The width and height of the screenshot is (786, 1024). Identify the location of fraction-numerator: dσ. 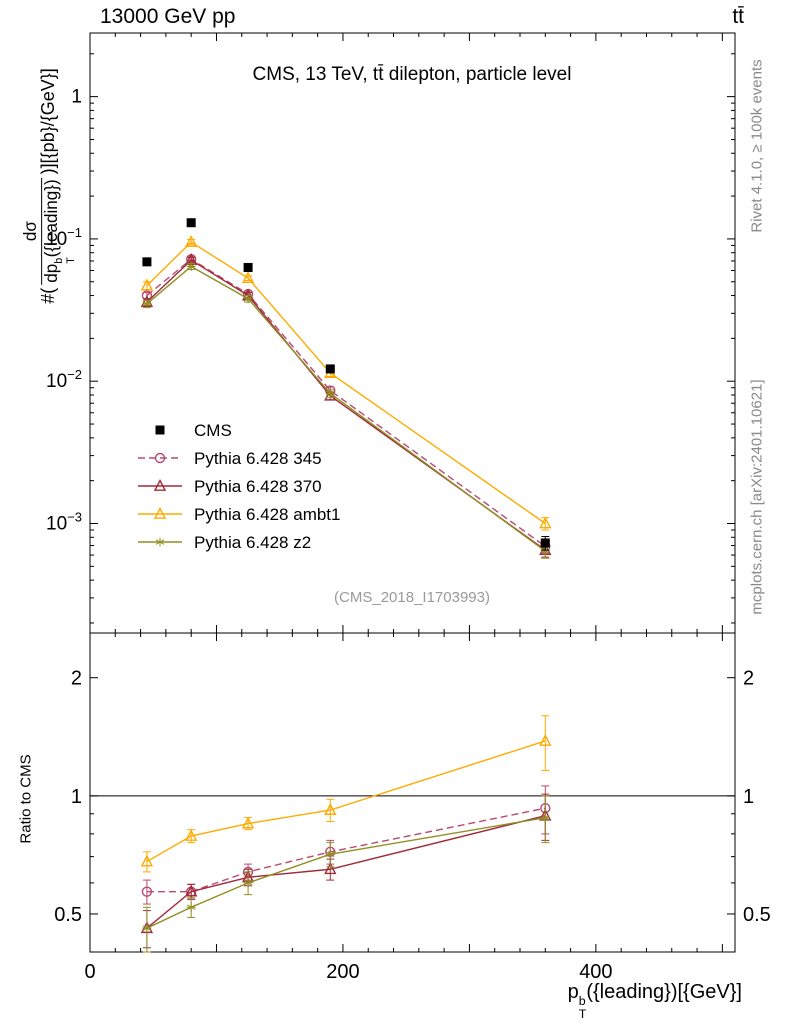
(31, 231).